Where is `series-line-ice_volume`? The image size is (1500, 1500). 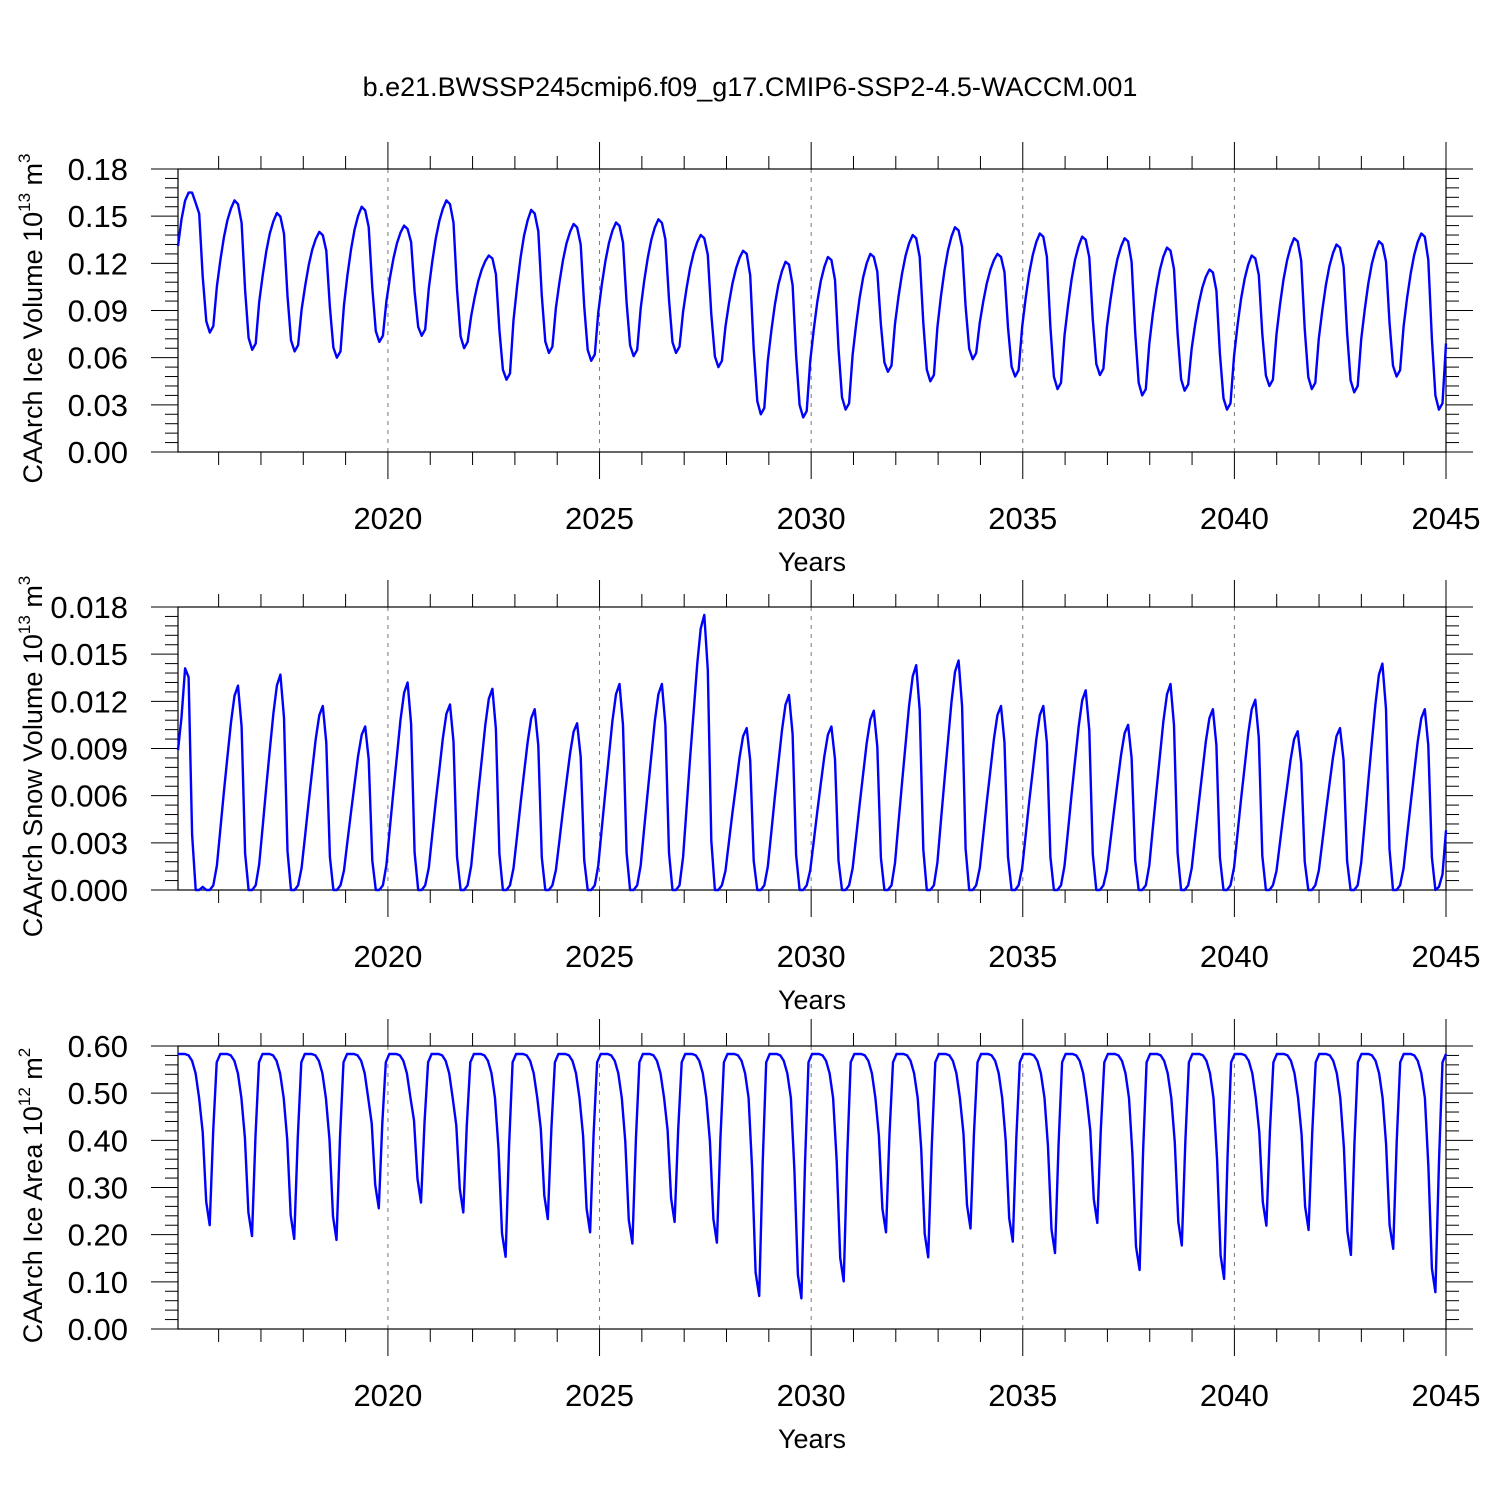
series-line-ice_volume is located at coordinates (812, 305).